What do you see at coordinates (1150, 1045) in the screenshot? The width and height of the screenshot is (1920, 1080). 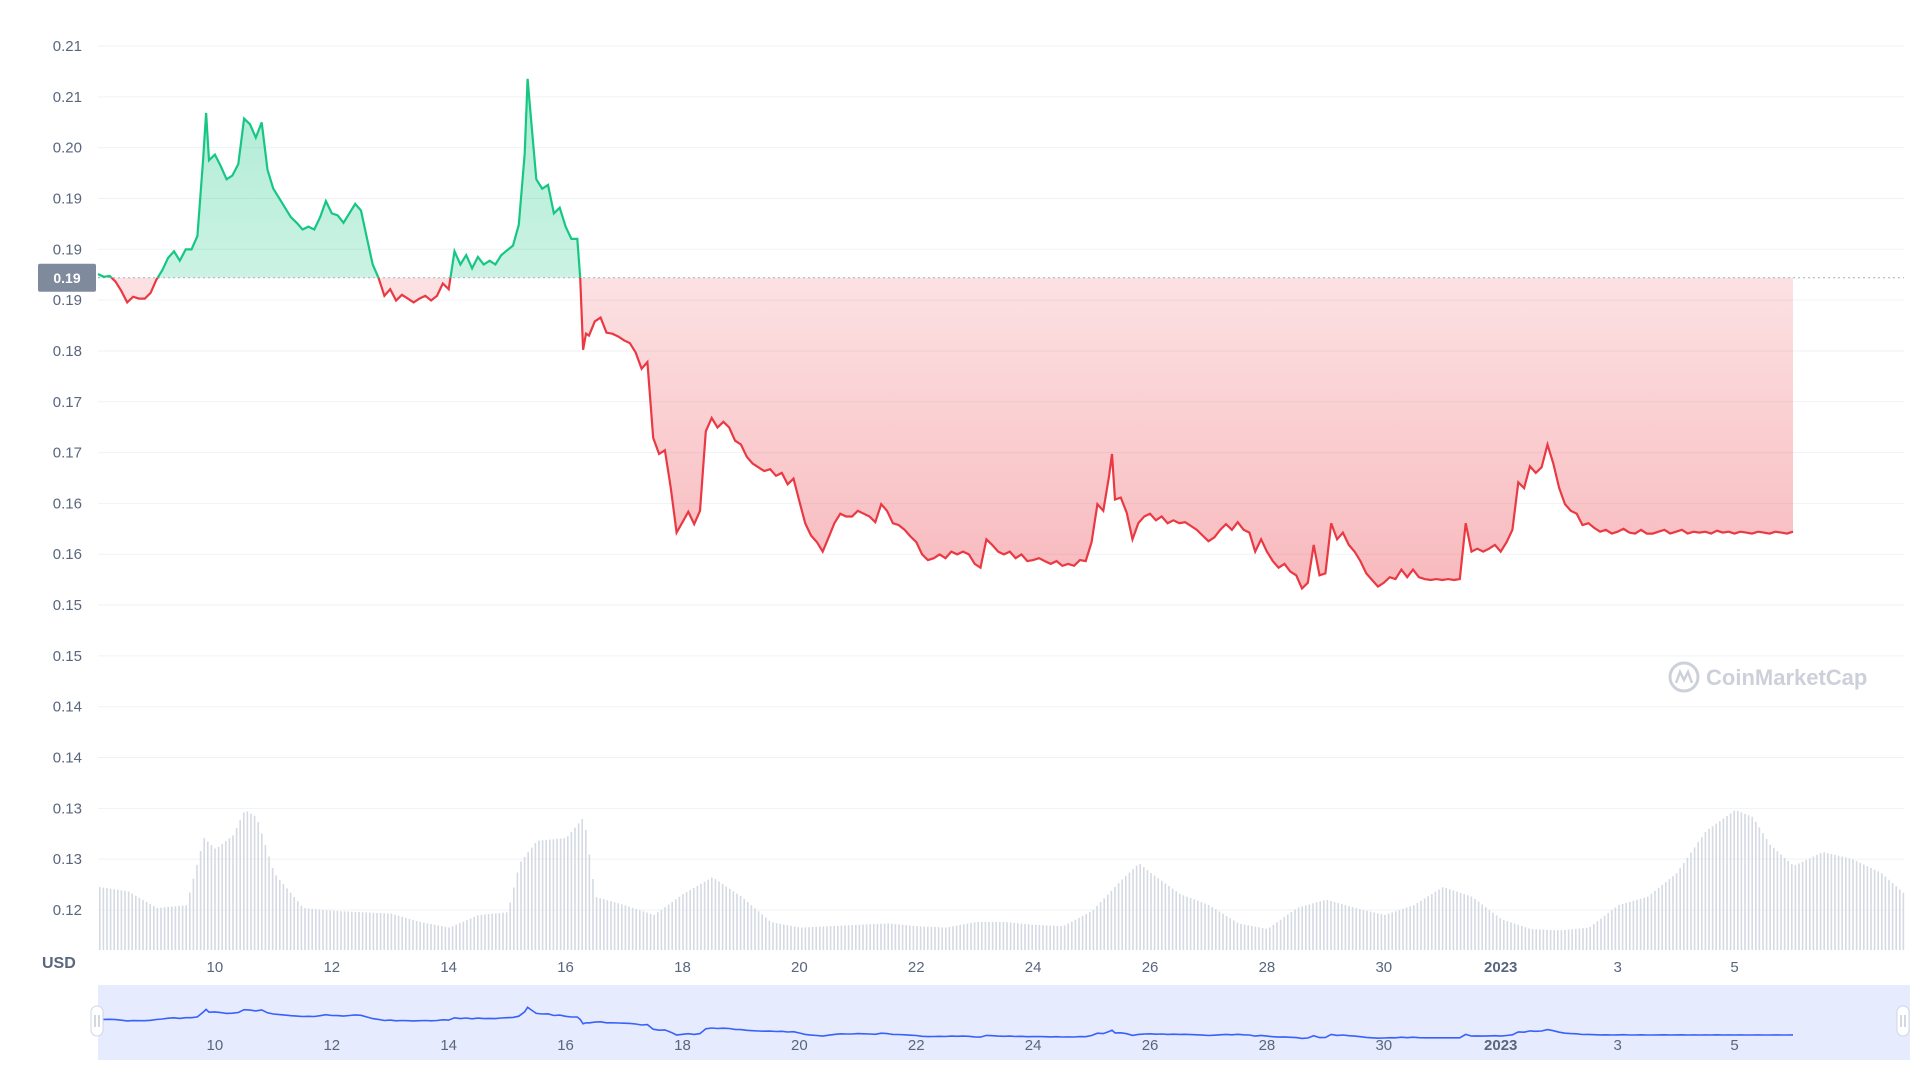 I see `navigator-tick-label: 26` at bounding box center [1150, 1045].